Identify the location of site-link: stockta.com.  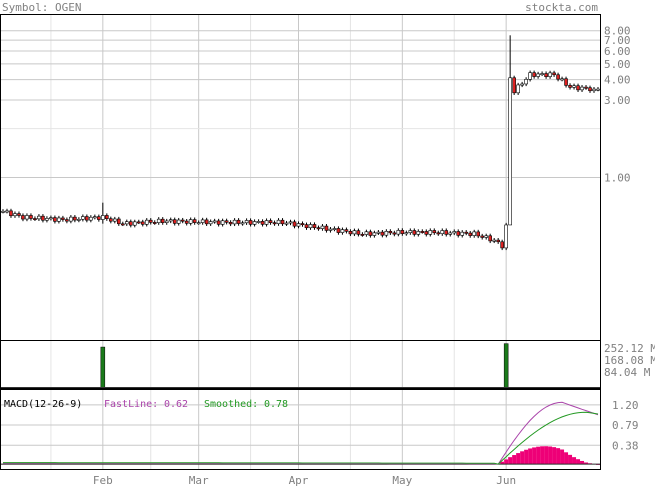
(561, 7).